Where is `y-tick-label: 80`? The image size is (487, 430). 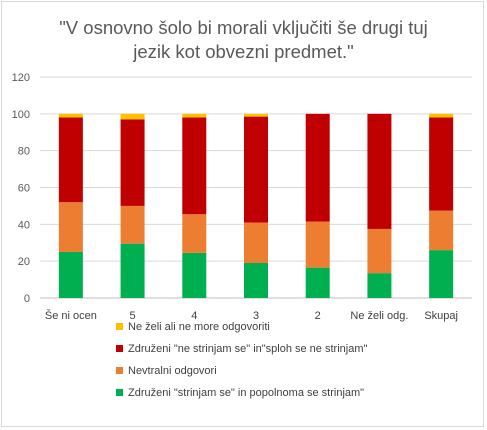
y-tick-label: 80 is located at coordinates (24, 152).